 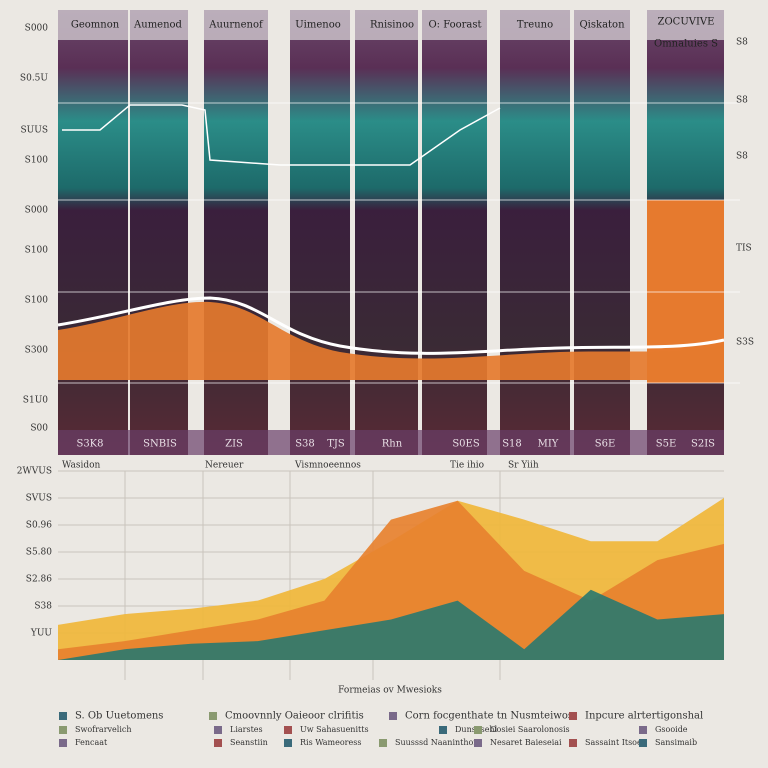 I want to click on section-label: Wasidon, so click(x=81, y=466).